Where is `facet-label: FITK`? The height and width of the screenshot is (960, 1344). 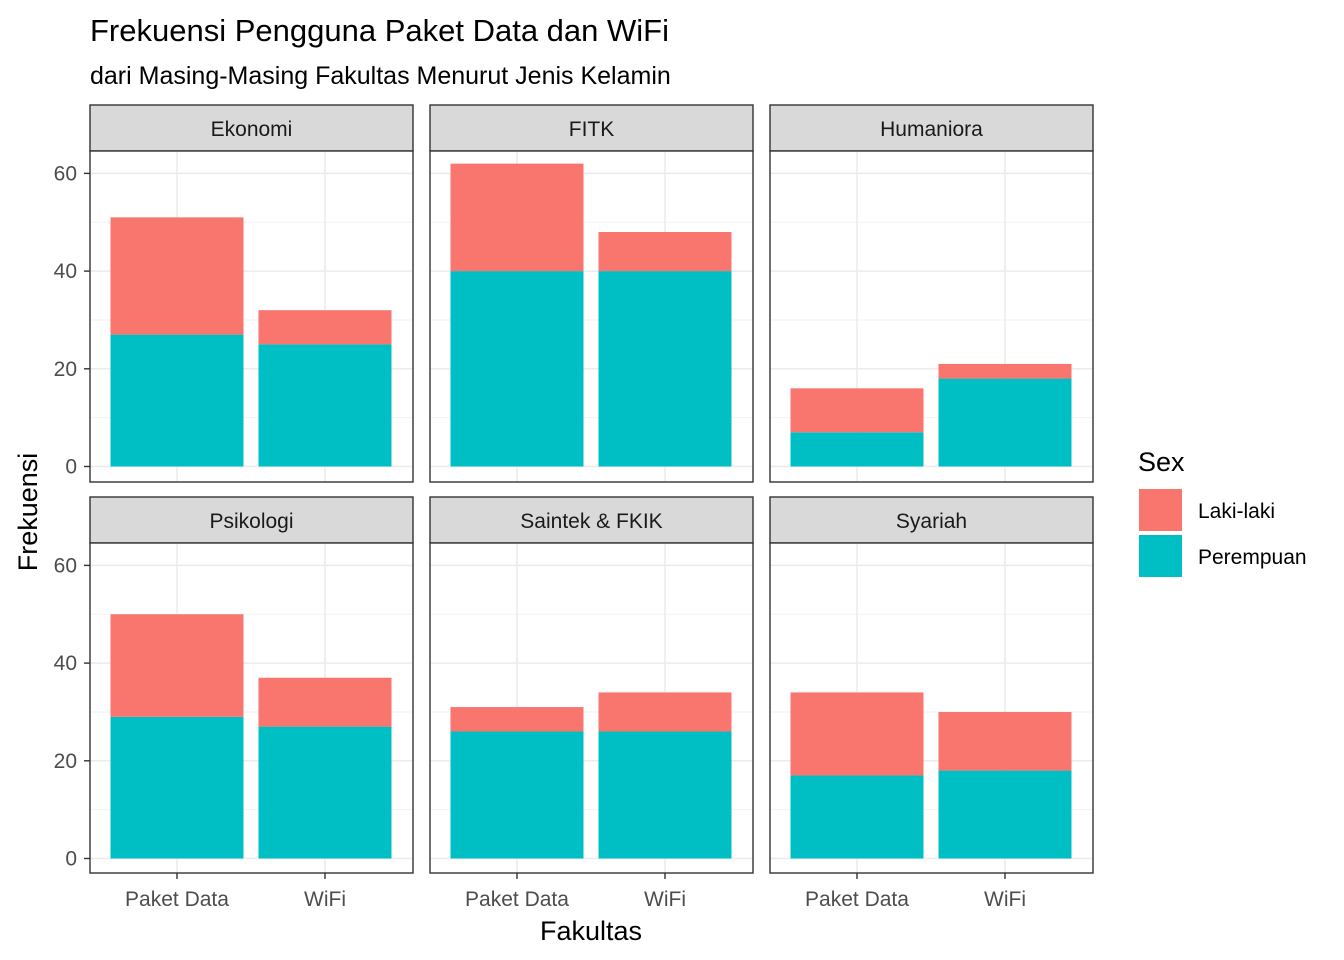
facet-label: FITK is located at coordinates (592, 129).